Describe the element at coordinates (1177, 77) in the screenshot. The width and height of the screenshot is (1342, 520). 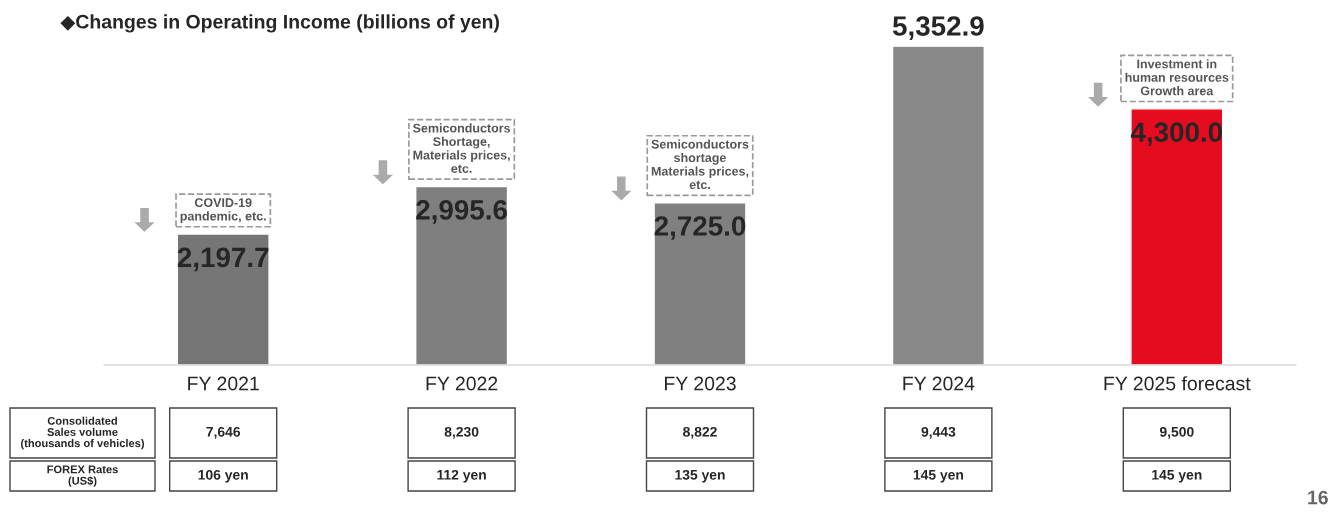
I see `annotation: Investment in human resources Growth area` at that location.